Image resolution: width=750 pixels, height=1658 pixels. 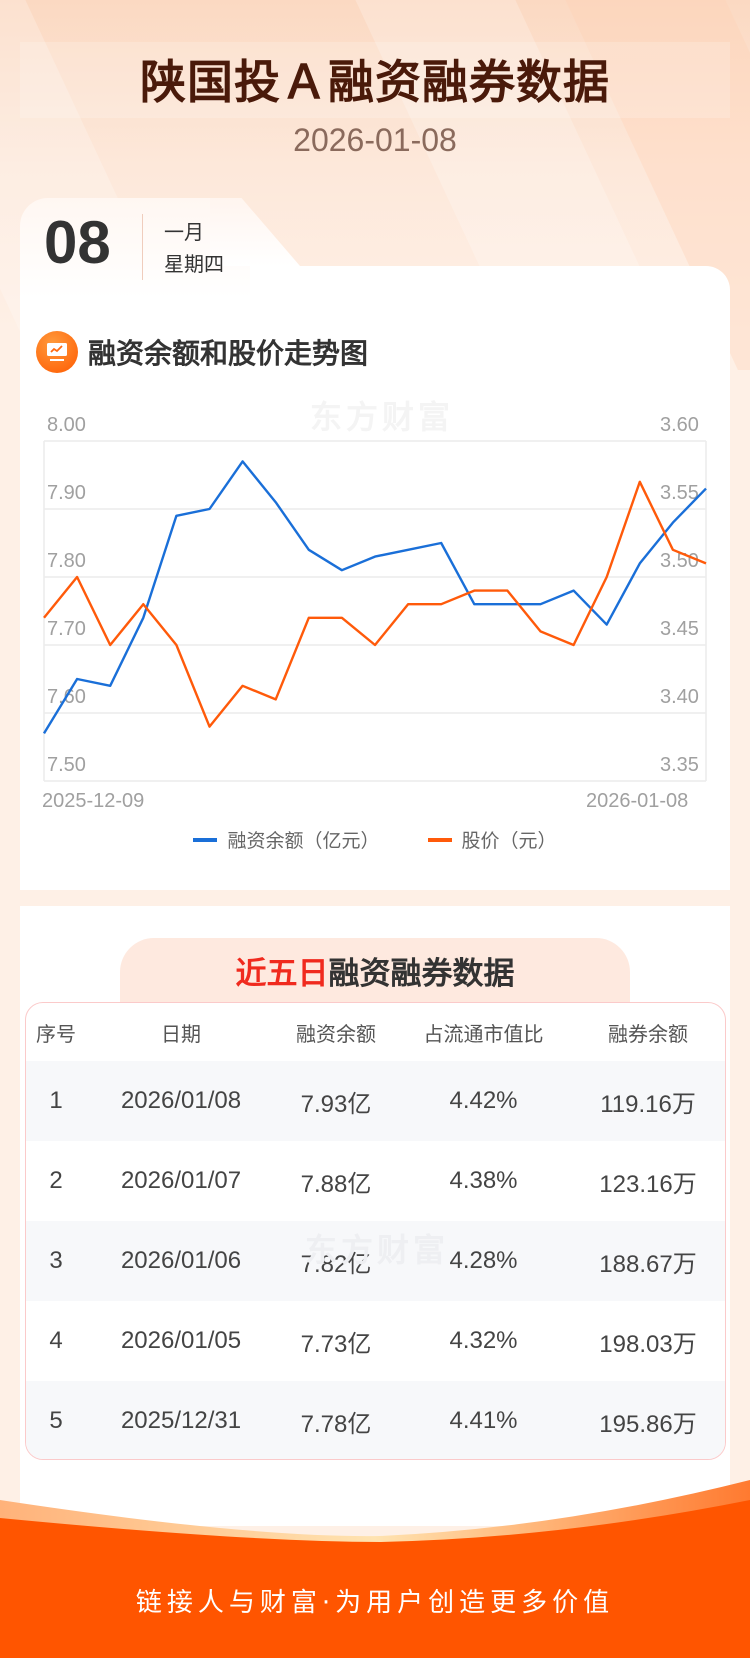 I want to click on cell-short-balance: 188.67万, so click(x=648, y=1264).